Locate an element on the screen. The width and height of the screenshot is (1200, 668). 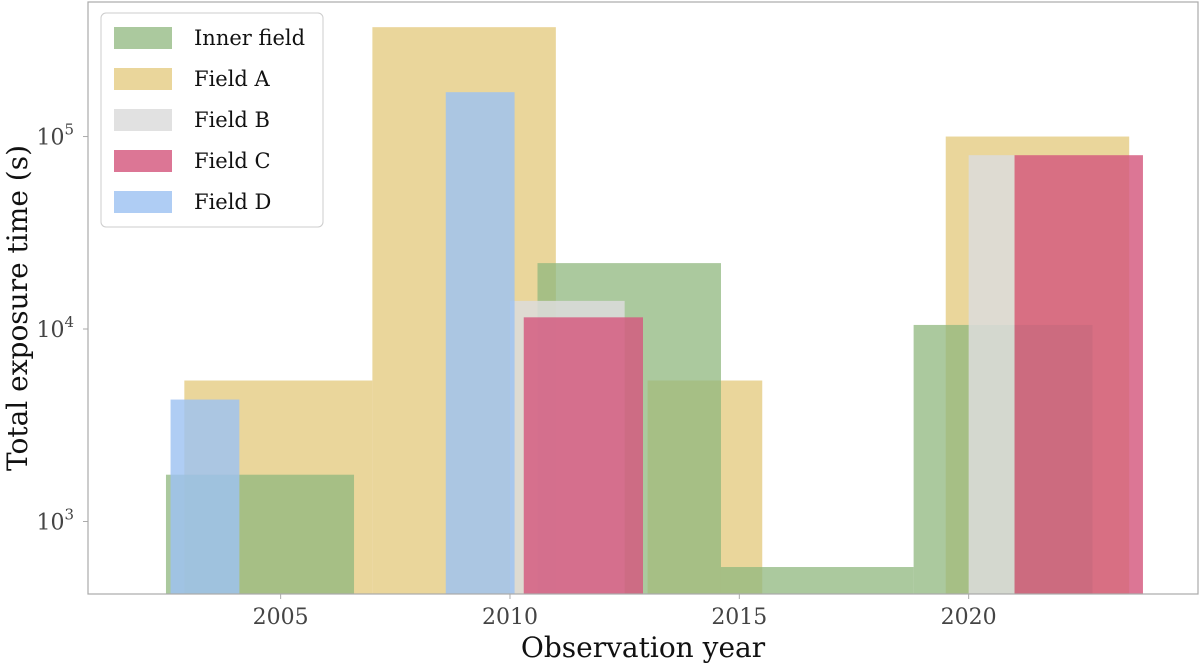
y-tick-label-1e5: 10⁵ is located at coordinates (55, 136).